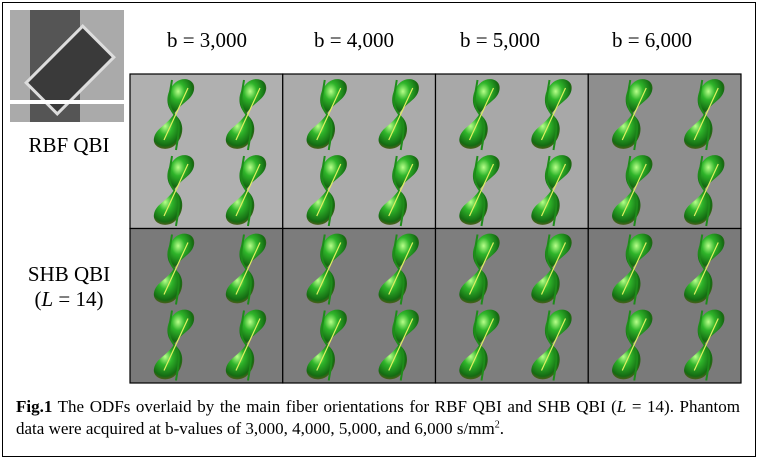 This screenshot has width=760, height=461. I want to click on row-label-text: L, so click(47, 299).